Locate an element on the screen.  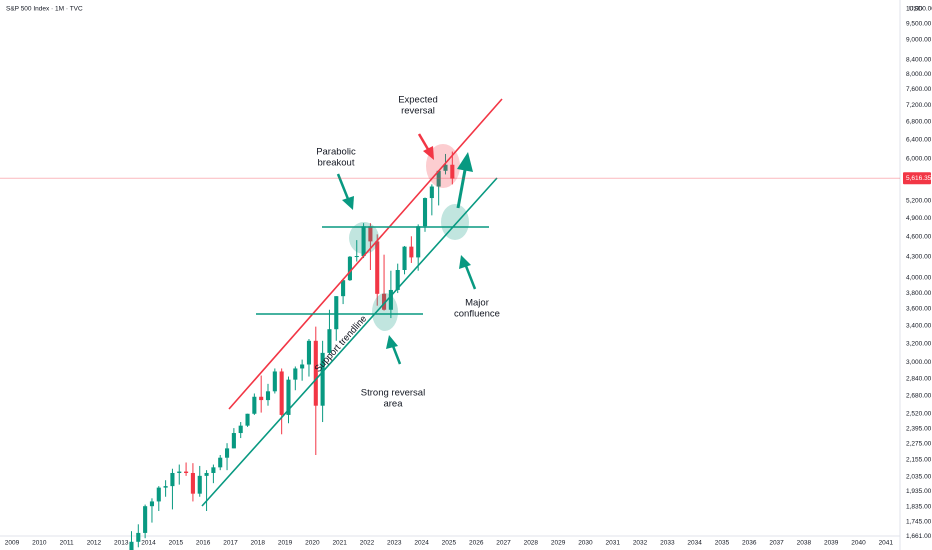
y-tick-label: 4,300.00 is located at coordinates (919, 256).